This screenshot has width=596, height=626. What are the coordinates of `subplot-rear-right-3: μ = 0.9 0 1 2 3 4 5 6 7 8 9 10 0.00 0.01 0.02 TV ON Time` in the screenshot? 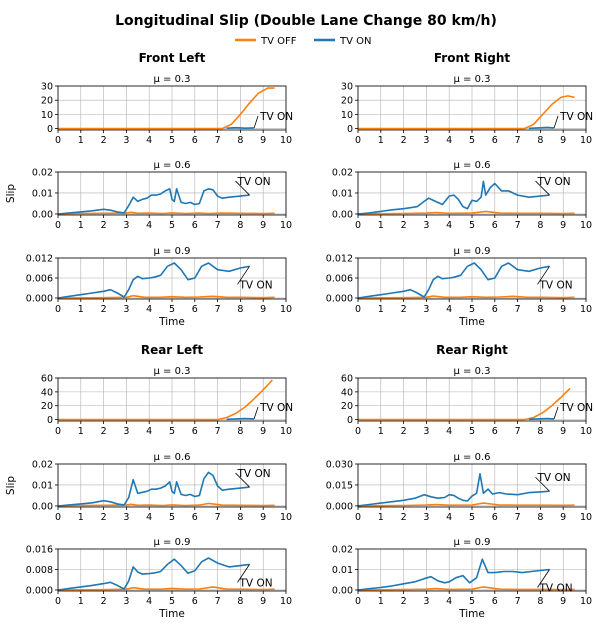 It's located at (462, 578).